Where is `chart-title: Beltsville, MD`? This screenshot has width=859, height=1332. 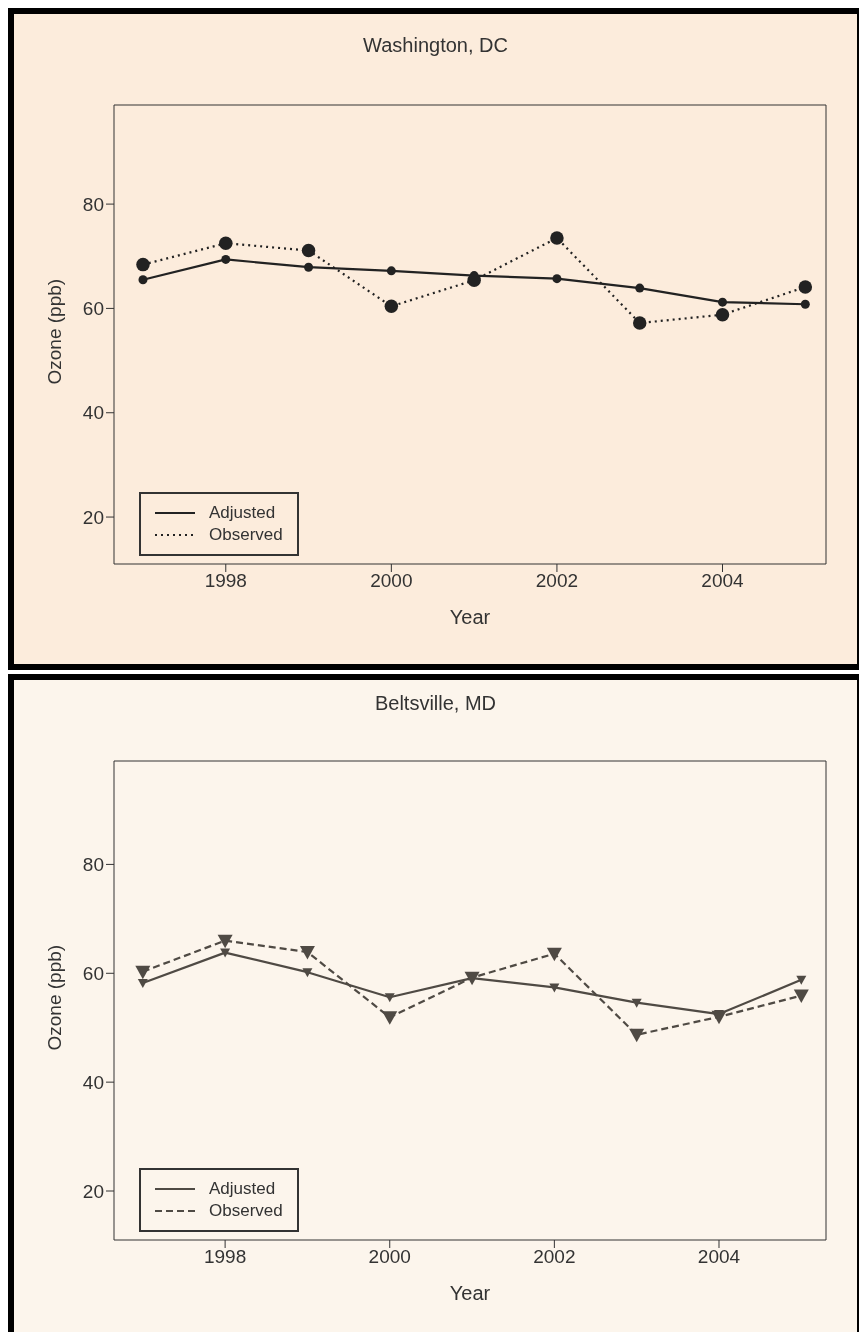 chart-title: Beltsville, MD is located at coordinates (435, 703).